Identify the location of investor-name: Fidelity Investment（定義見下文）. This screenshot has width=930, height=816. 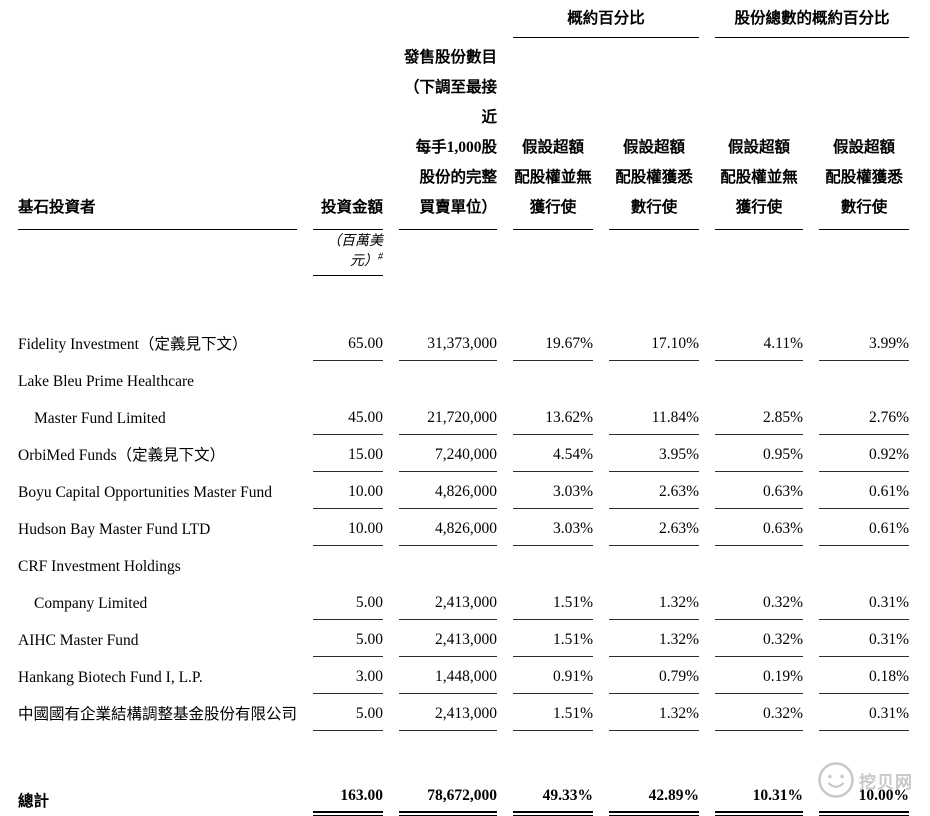
(133, 344).